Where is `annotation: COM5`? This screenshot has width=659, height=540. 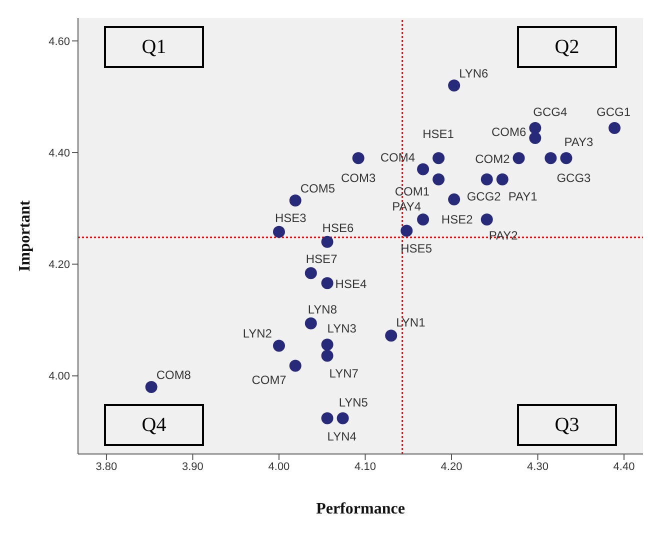
annotation: COM5 is located at coordinates (318, 189).